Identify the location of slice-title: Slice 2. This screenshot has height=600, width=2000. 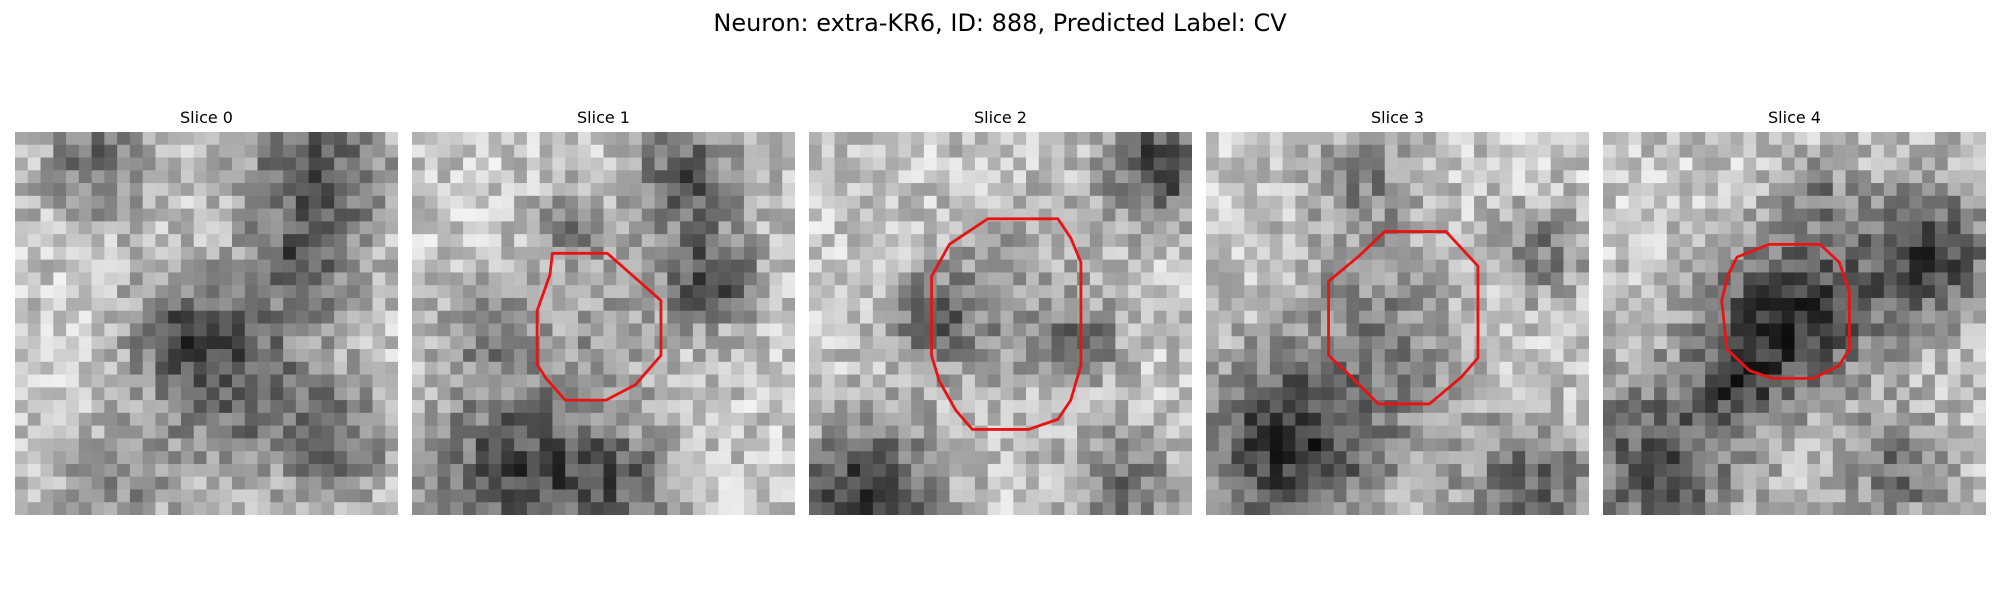
(1000, 117).